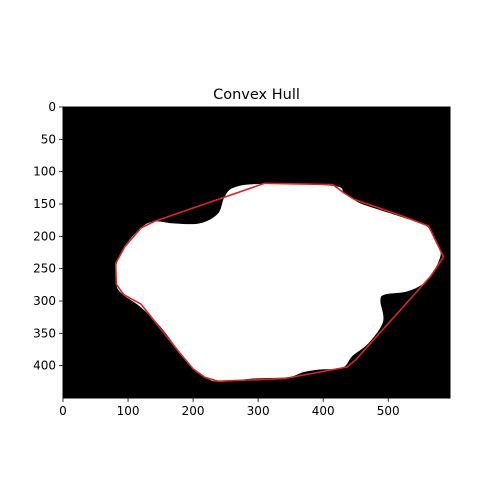 The width and height of the screenshot is (500, 500). What do you see at coordinates (258, 411) in the screenshot?
I see `x-tick-label: 300` at bounding box center [258, 411].